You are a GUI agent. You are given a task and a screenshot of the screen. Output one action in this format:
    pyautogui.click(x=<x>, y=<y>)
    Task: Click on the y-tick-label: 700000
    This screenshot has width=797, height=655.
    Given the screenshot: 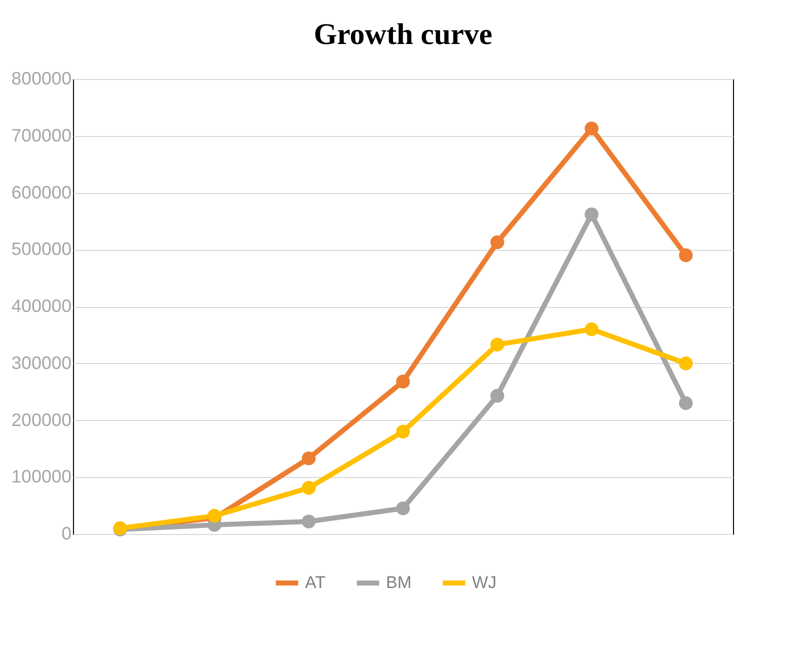 What is the action you would take?
    pyautogui.click(x=41, y=135)
    